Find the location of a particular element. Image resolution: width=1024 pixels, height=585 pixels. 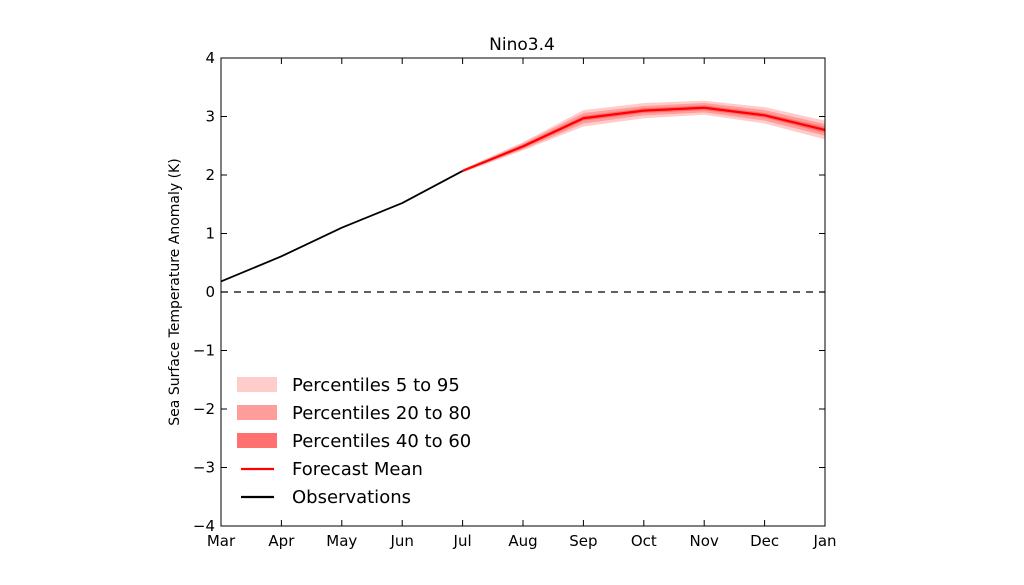

legend-label-2: Percentiles 40 to 60 is located at coordinates (381, 441).